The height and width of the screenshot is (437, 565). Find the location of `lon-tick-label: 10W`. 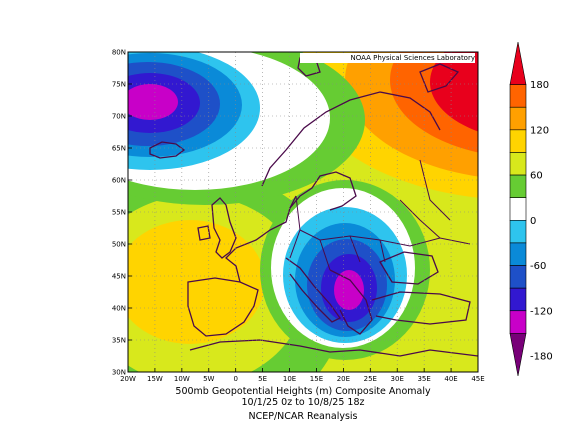

lon-tick-label: 10W is located at coordinates (182, 379).